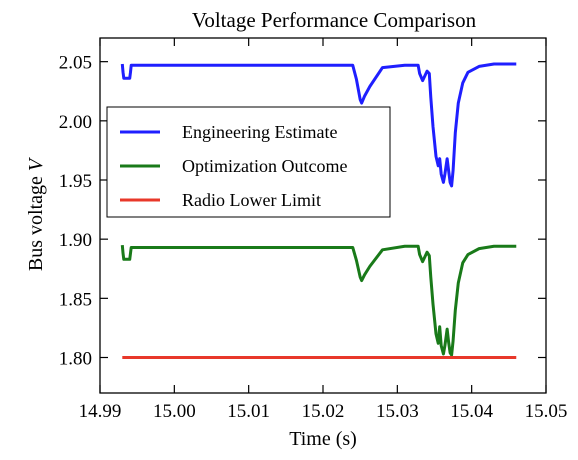 The image size is (578, 460). What do you see at coordinates (334, 20) in the screenshot?
I see `chart-title: Voltage Performance Comparison` at bounding box center [334, 20].